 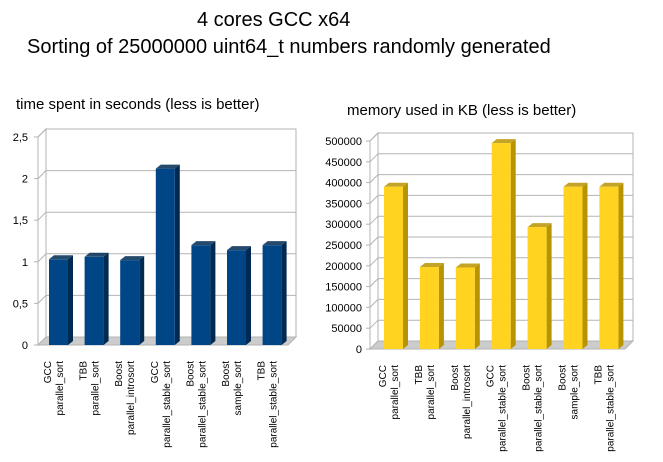 What do you see at coordinates (467, 402) in the screenshot?
I see `memory-category-label: parallel_introsort` at bounding box center [467, 402].